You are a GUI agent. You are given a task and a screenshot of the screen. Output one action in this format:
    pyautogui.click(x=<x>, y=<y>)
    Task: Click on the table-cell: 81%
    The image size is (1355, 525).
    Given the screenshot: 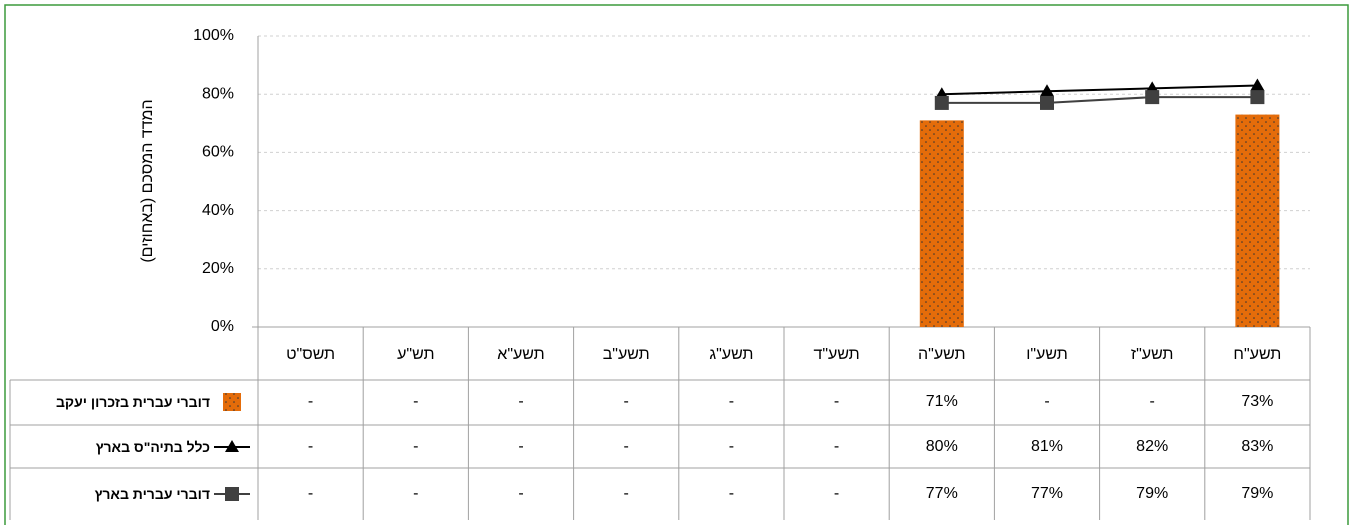 What is the action you would take?
    pyautogui.click(x=1047, y=446)
    